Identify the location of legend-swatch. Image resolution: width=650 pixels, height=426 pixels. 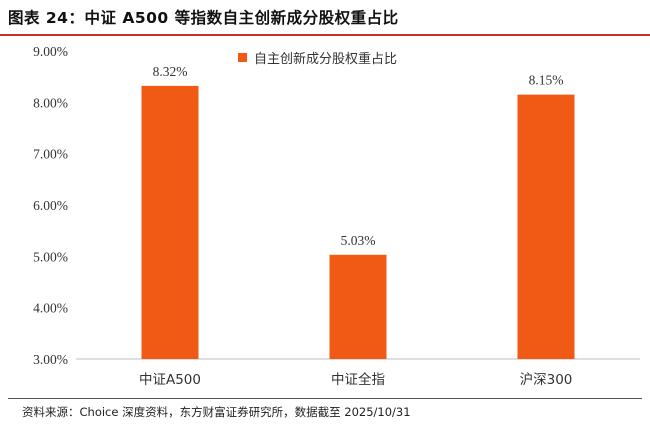
(242, 57).